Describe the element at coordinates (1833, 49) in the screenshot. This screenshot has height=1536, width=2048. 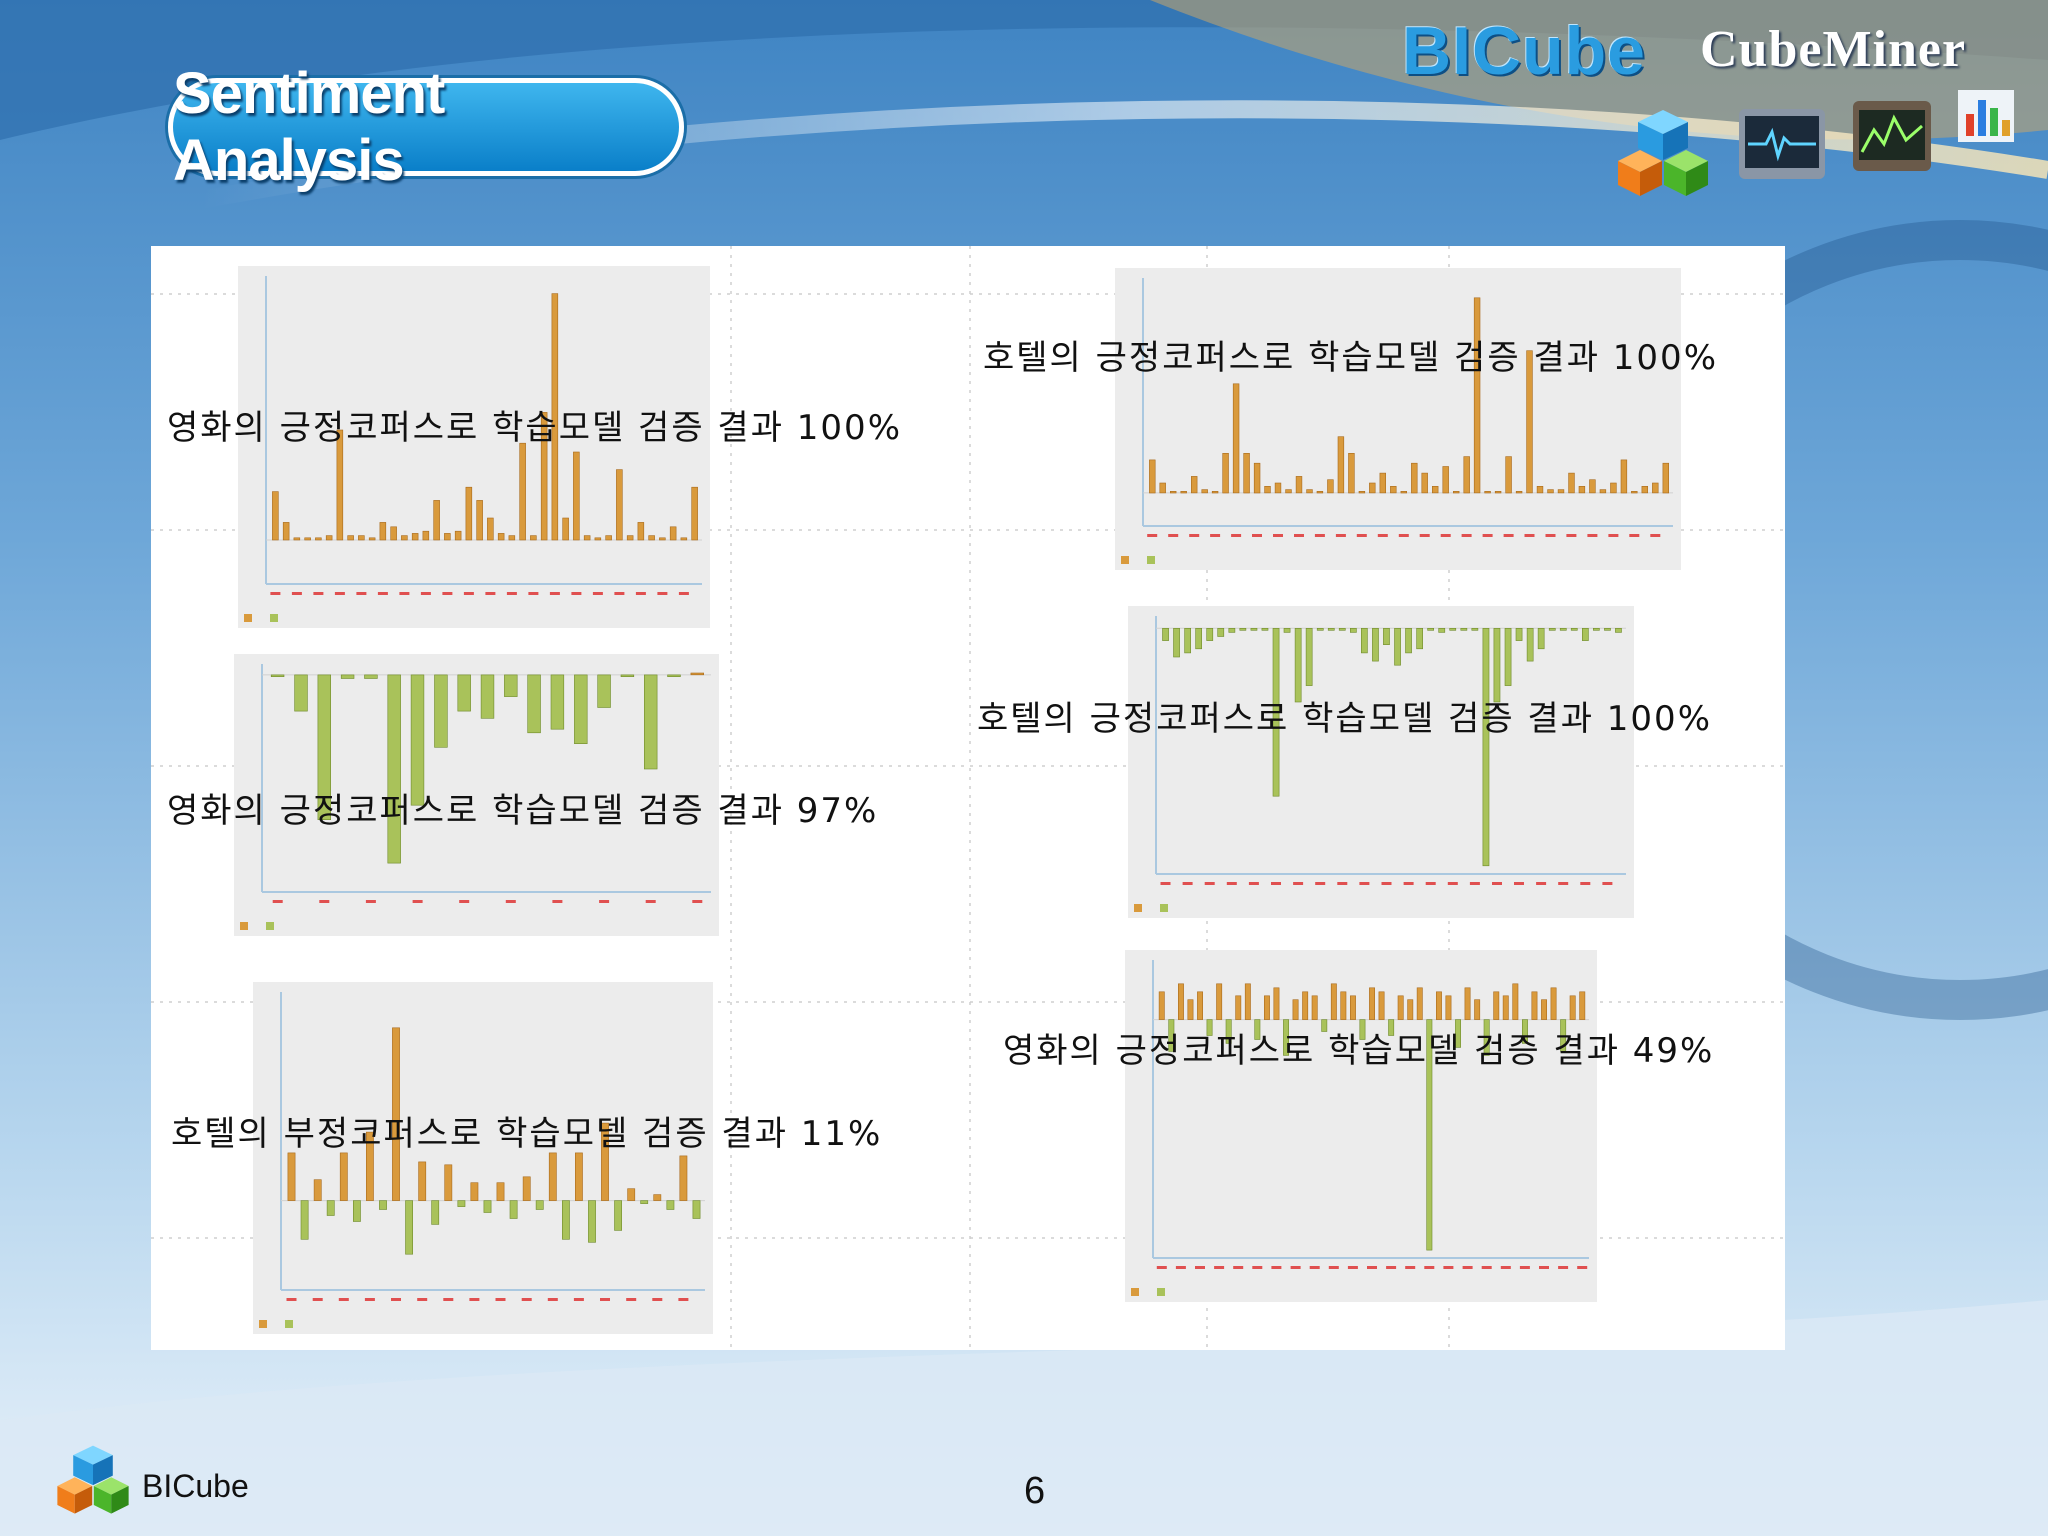
I see `product-name: CubeMiner` at that location.